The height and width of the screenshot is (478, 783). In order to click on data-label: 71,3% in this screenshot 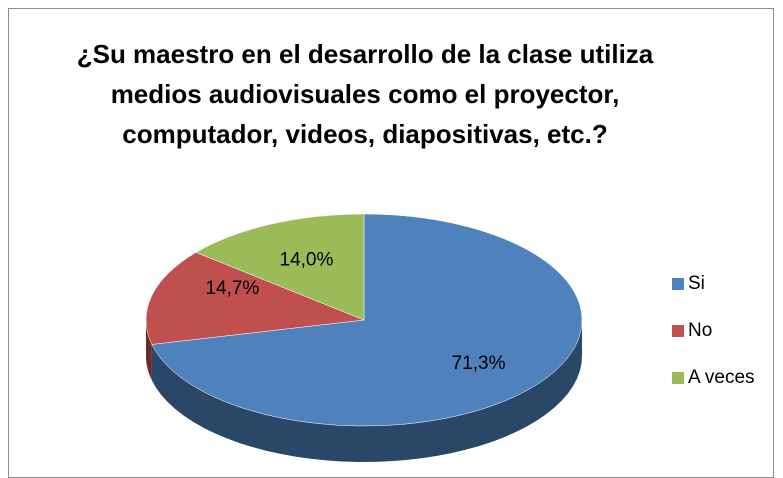, I will do `click(479, 363)`.